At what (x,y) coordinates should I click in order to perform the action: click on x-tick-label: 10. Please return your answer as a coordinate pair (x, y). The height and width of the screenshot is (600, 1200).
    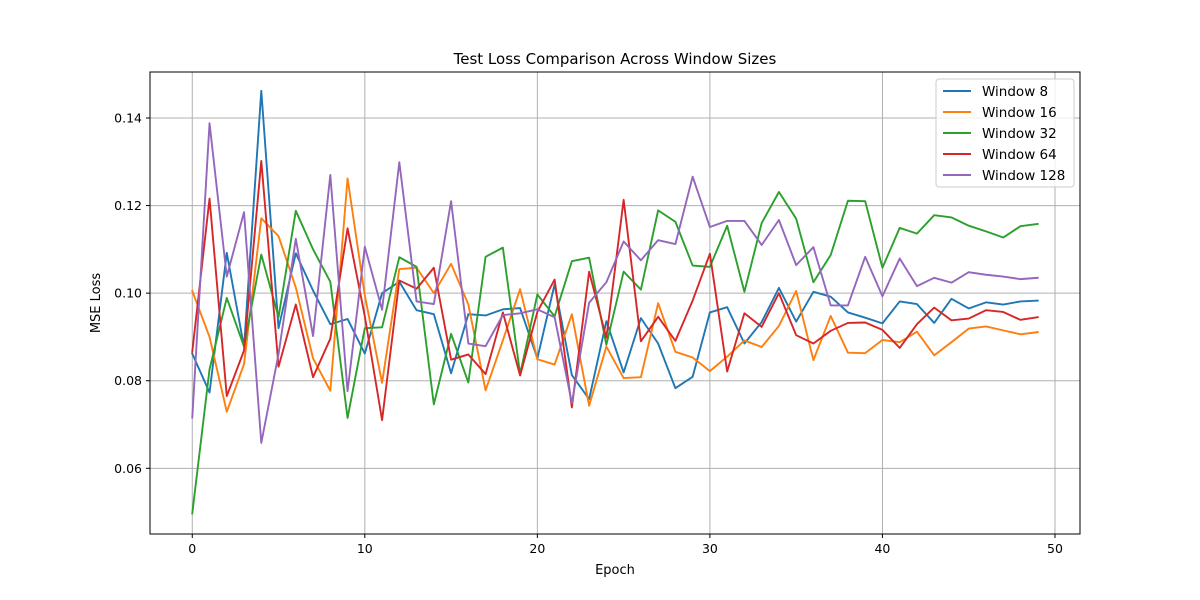
    Looking at the image, I should click on (365, 548).